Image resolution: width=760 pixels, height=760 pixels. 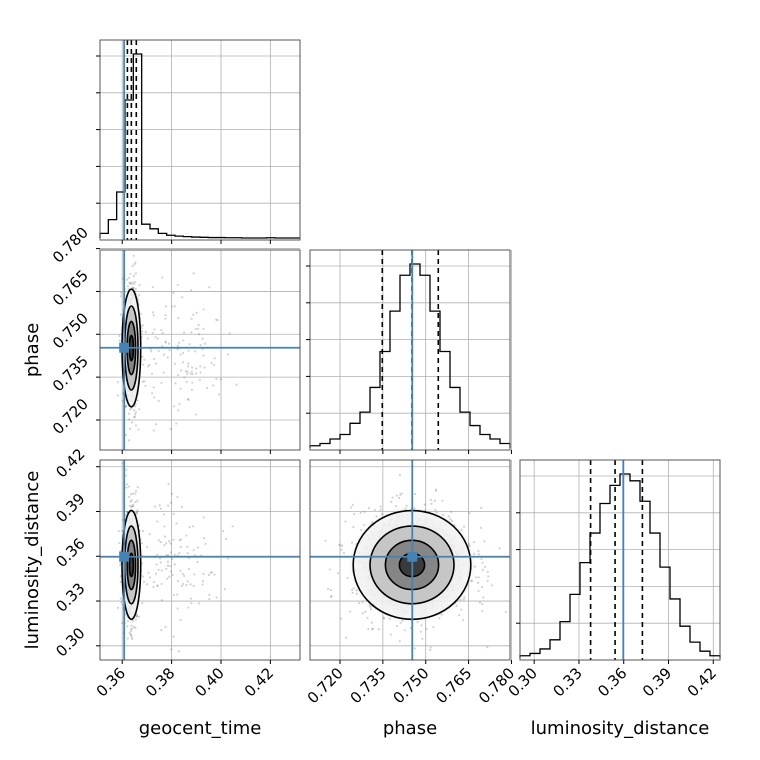 I want to click on y-tick-label-phase: 0.780, so click(x=70, y=244).